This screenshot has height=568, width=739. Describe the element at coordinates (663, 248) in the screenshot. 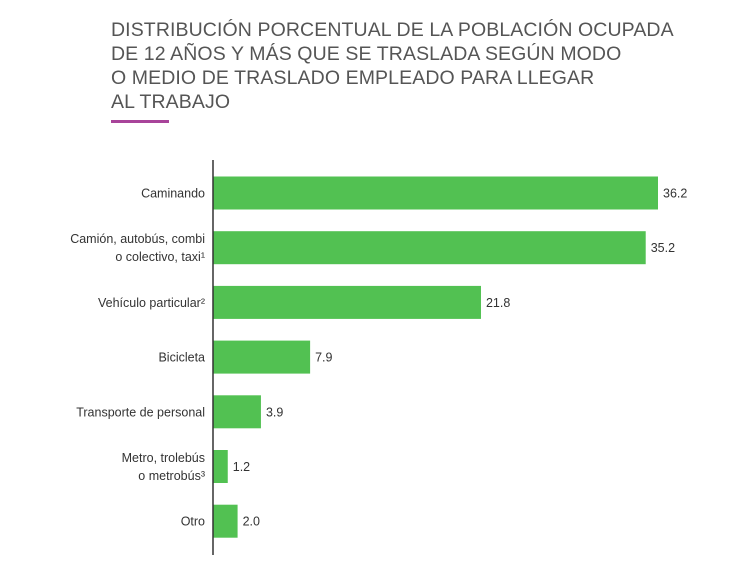

I see `data-label: 35.2` at that location.